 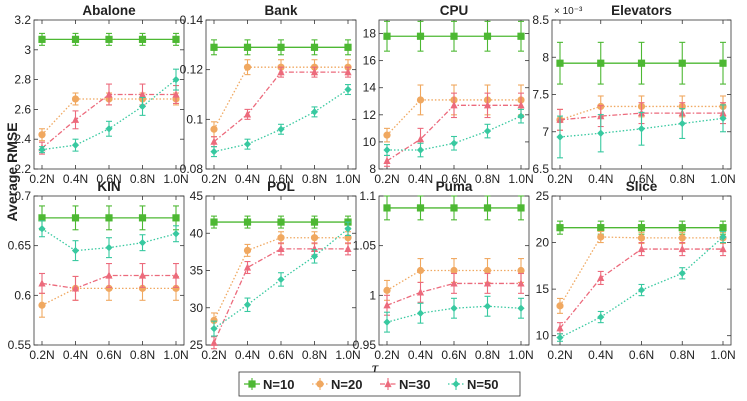 I want to click on y-tick-label: 8, so click(x=545, y=57).